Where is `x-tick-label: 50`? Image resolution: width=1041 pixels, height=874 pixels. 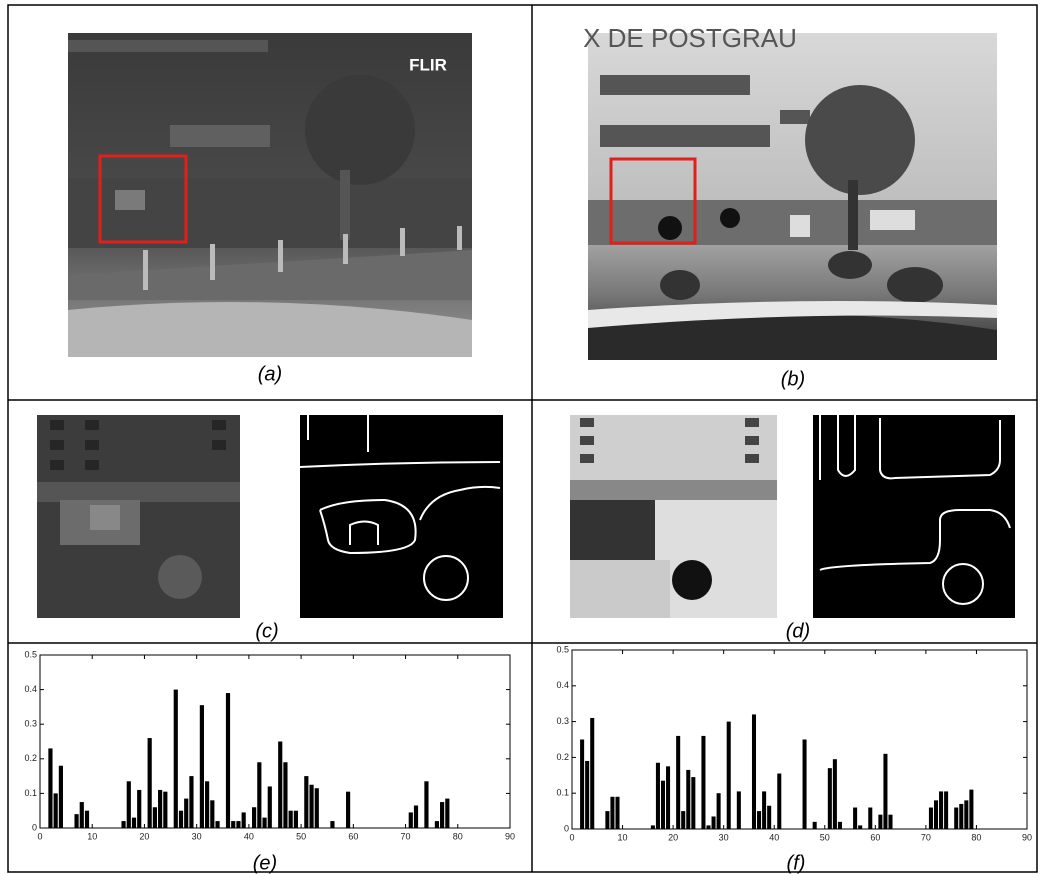 x-tick-label: 50 is located at coordinates (825, 837).